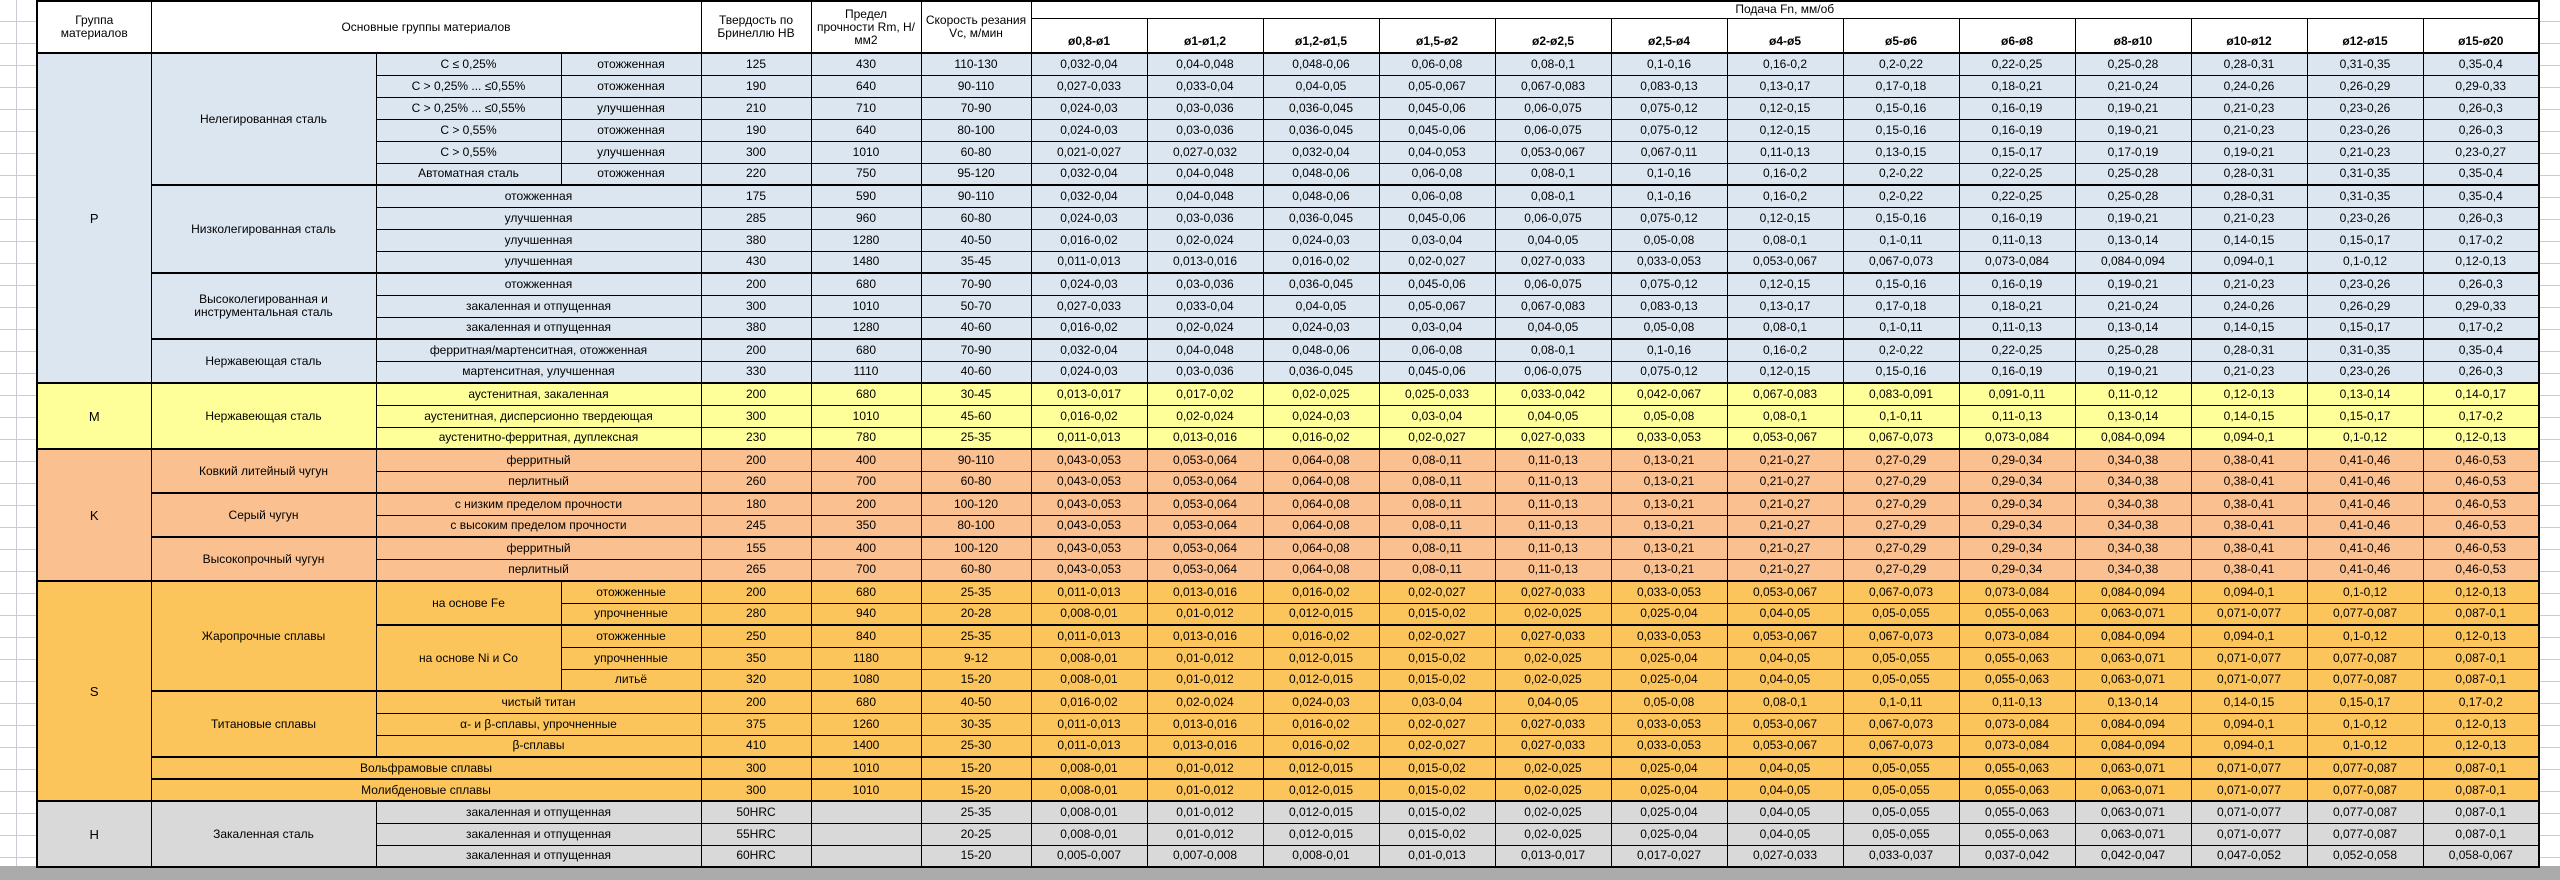 The width and height of the screenshot is (2560, 880). What do you see at coordinates (2249, 592) in the screenshot?
I see `feed-cell: 0,094-0,1` at bounding box center [2249, 592].